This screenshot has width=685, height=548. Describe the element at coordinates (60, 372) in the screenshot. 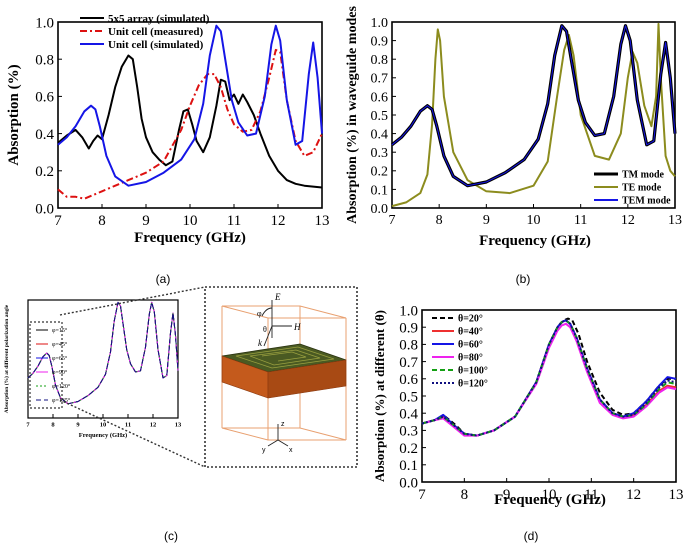

I see `legend-label: φ=90°` at that location.